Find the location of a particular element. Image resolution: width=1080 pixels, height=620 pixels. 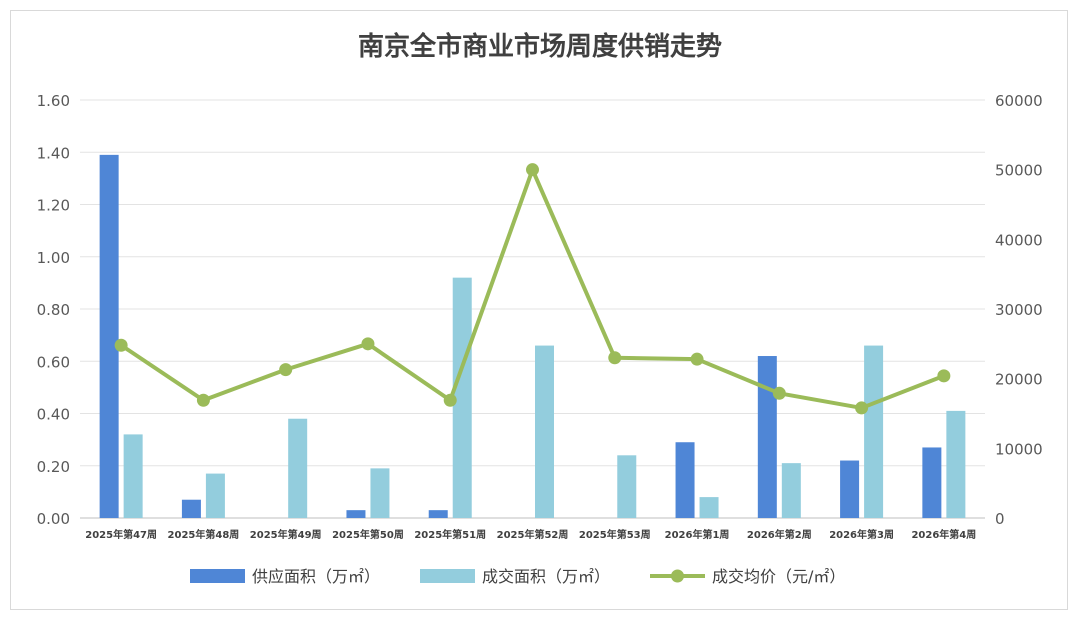

legend-label: 成交面积（万㎡） is located at coordinates (546, 576).